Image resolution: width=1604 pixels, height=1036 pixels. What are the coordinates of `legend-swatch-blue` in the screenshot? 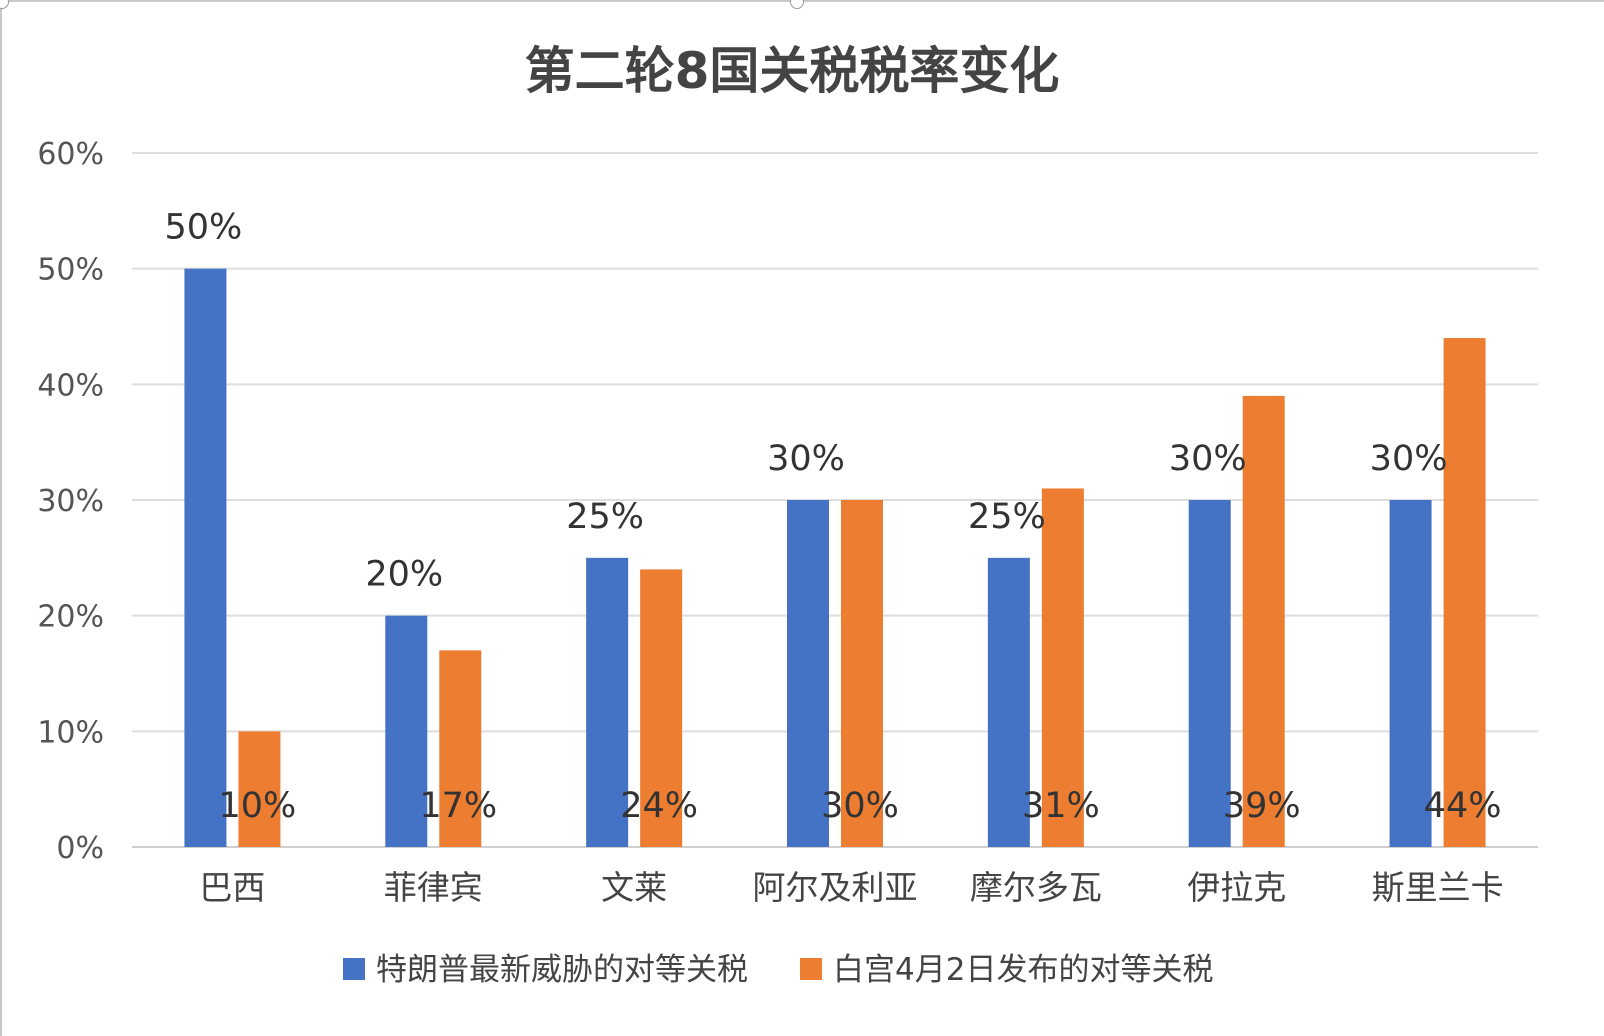 It's located at (354, 969).